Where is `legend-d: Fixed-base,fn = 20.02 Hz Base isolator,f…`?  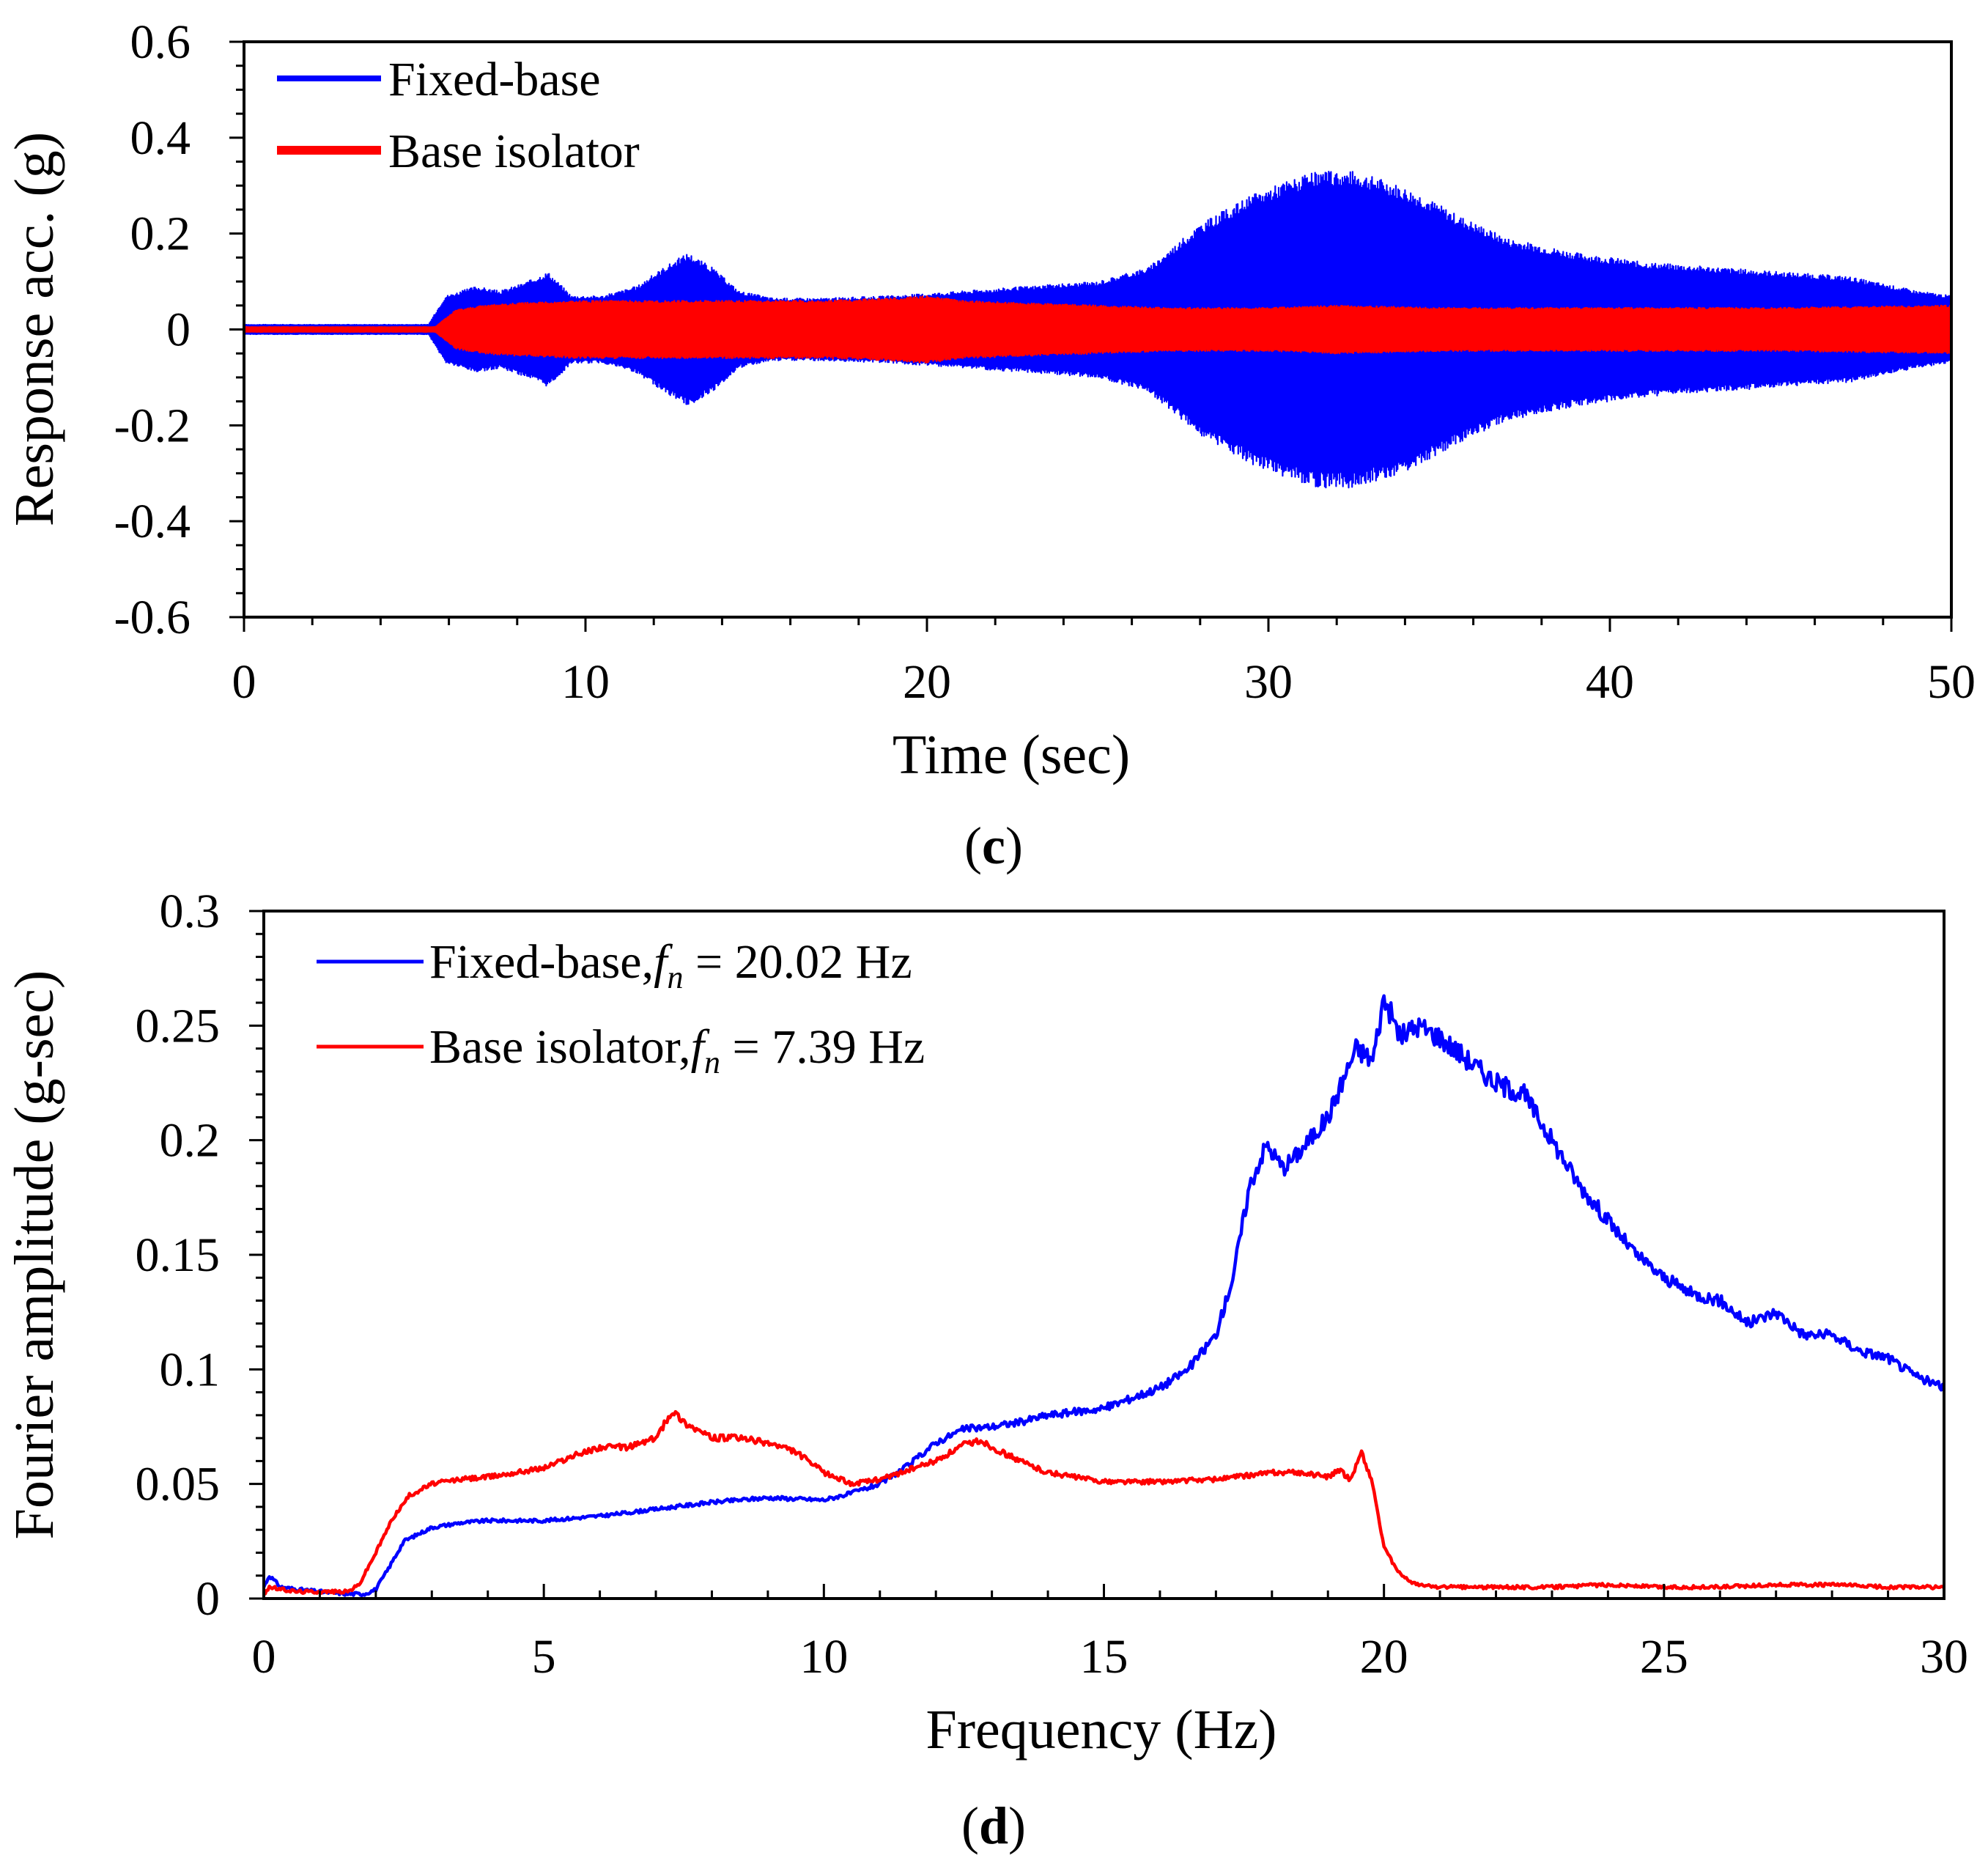
legend-d: Fixed-base,fn = 20.02 Hz Base isolator,f… is located at coordinates (621, 1007).